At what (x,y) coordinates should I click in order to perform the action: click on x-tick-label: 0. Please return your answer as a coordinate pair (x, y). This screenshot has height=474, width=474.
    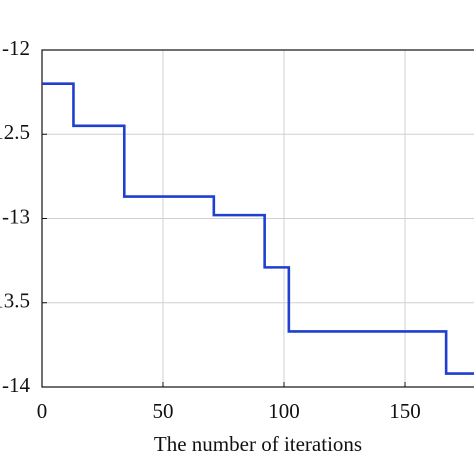
    Looking at the image, I should click on (42, 411).